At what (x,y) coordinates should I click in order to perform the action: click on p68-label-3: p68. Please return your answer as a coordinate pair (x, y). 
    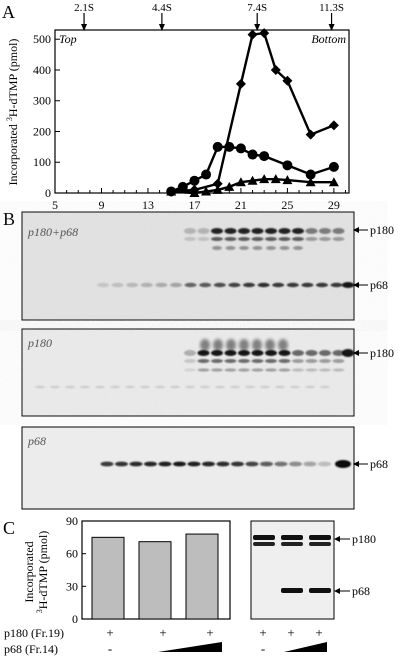
    Looking at the image, I should click on (379, 464).